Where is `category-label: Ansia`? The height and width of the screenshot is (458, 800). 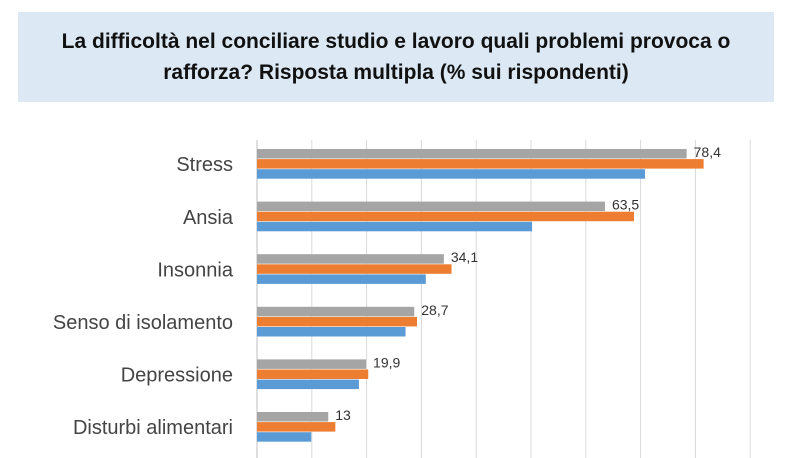
category-label: Ansia is located at coordinates (208, 218).